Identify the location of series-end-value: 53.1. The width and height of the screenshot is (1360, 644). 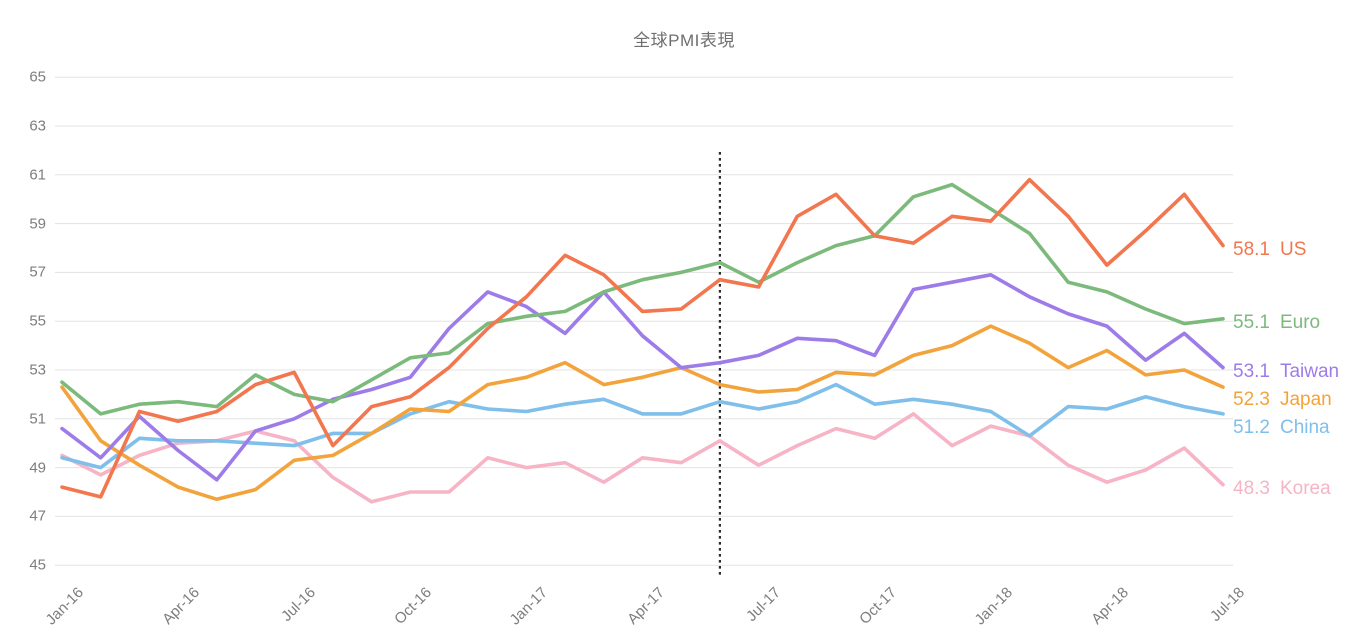
(1251, 371).